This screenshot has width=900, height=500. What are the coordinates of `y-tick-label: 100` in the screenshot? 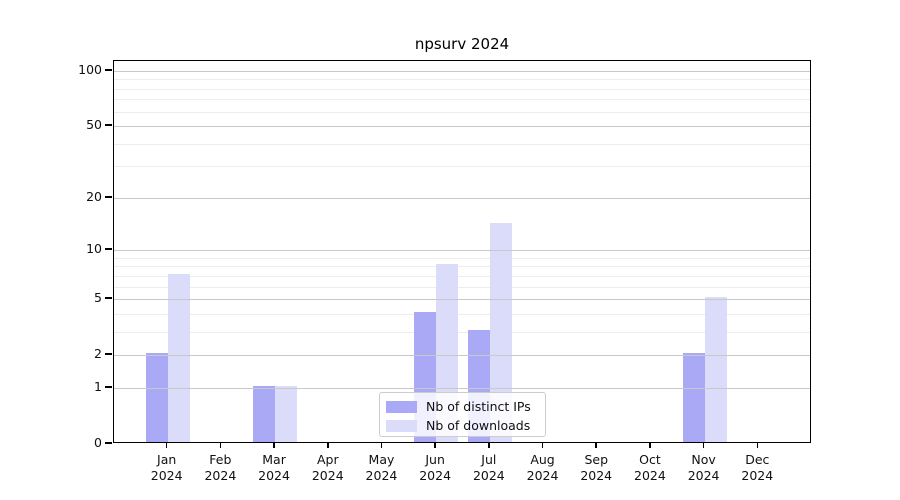 It's located at (90, 69).